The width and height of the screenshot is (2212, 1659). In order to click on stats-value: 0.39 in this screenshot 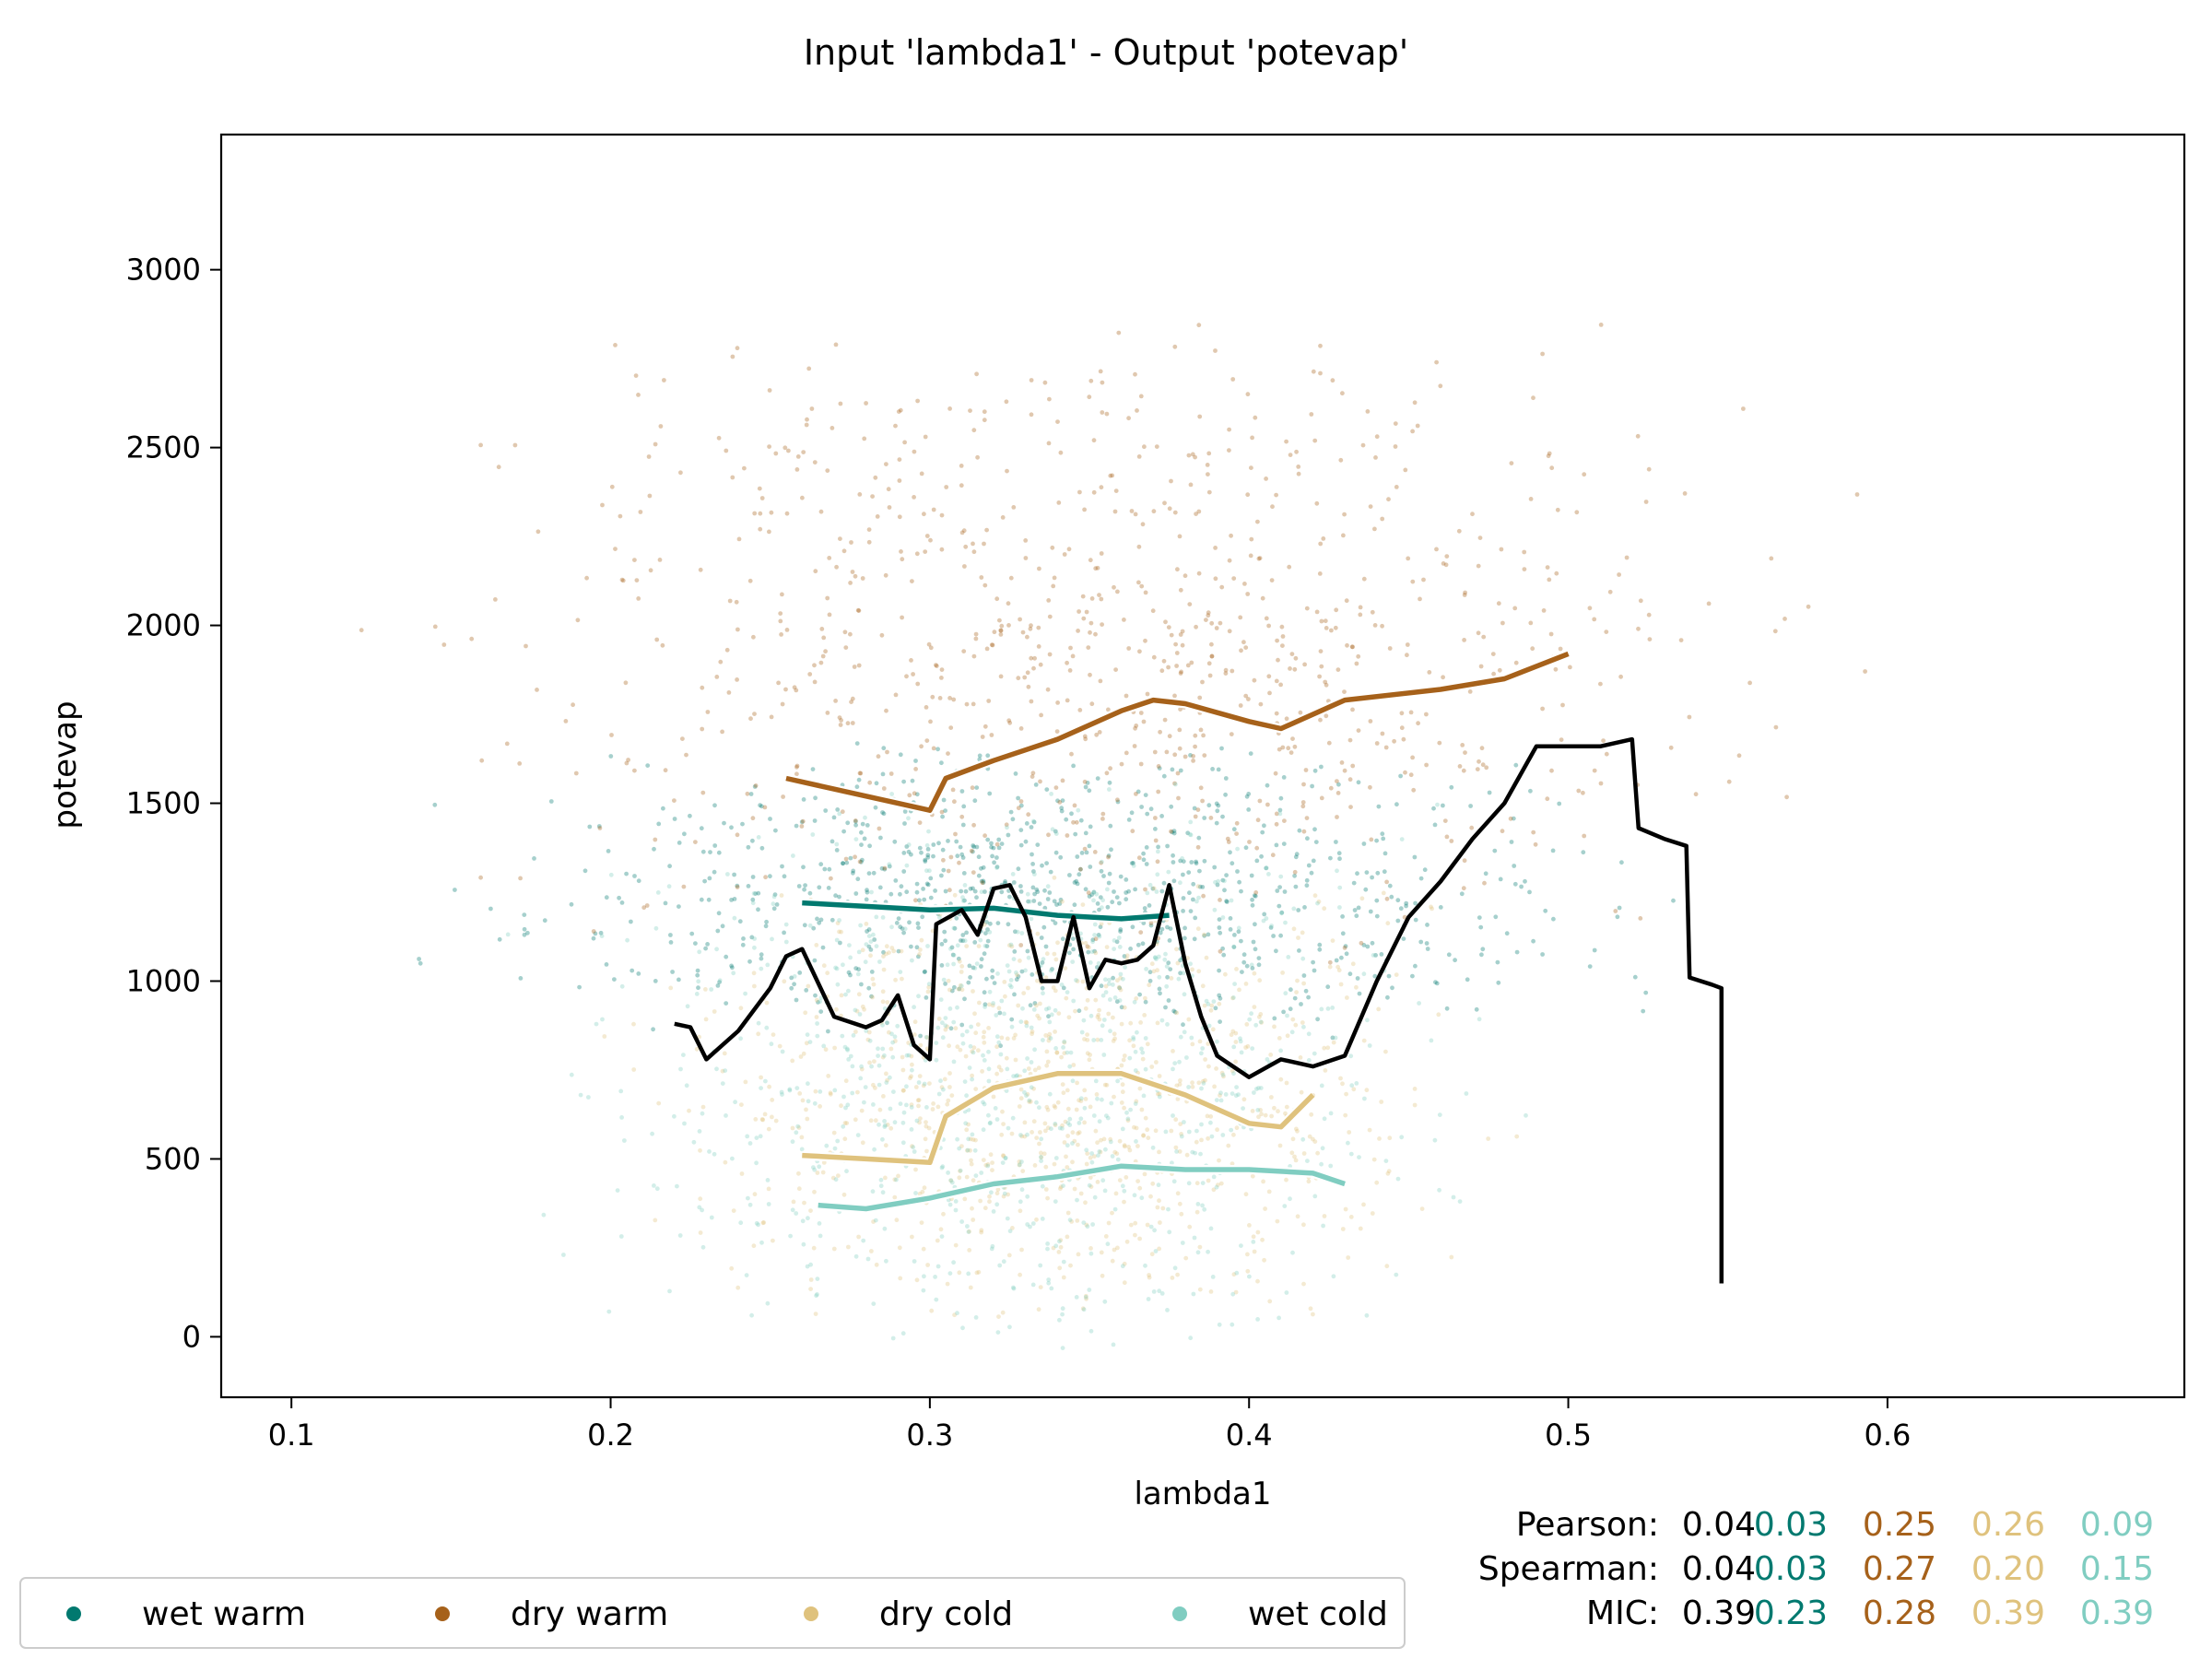, I will do `click(2117, 1613)`.